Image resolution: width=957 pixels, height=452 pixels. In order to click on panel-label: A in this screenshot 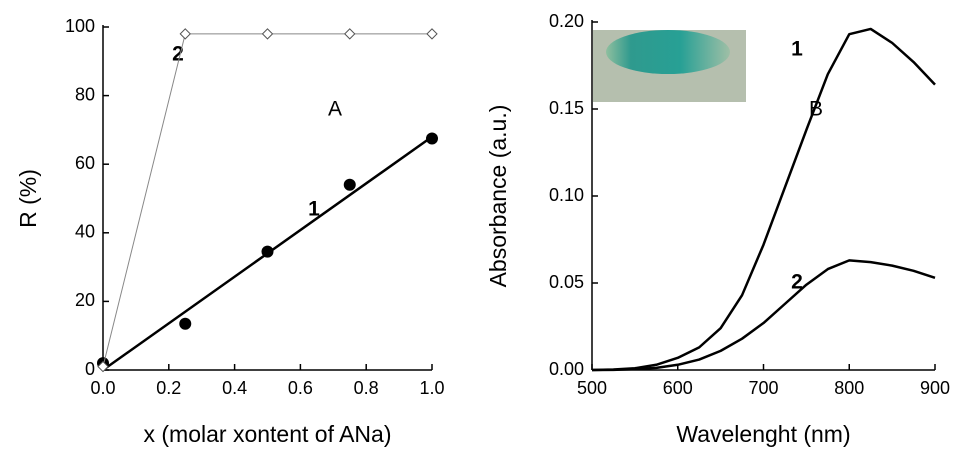, I will do `click(335, 109)`.